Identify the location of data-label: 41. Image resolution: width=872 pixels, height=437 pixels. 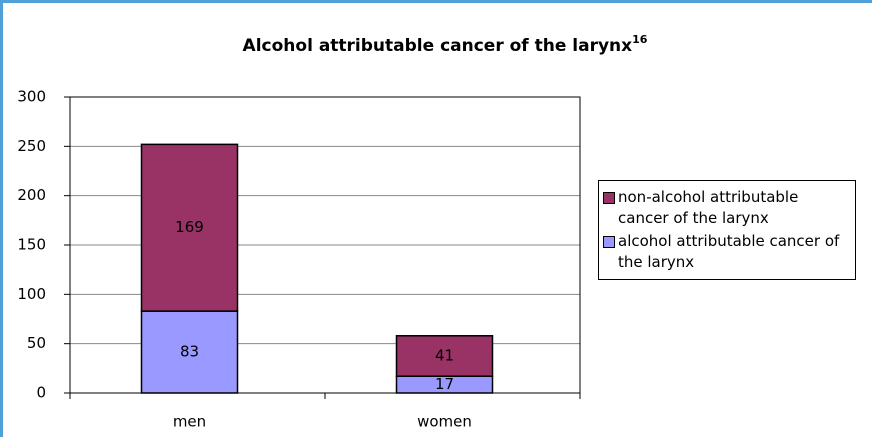
(444, 356).